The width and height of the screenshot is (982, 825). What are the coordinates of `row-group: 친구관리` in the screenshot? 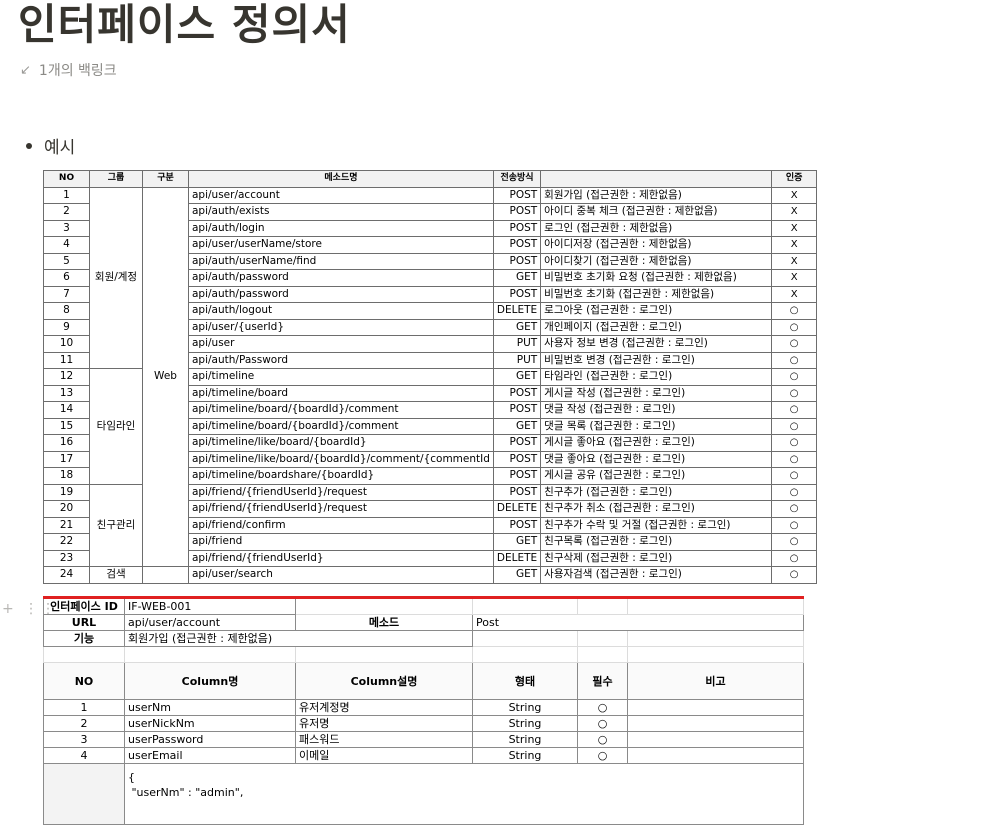 It's located at (116, 525).